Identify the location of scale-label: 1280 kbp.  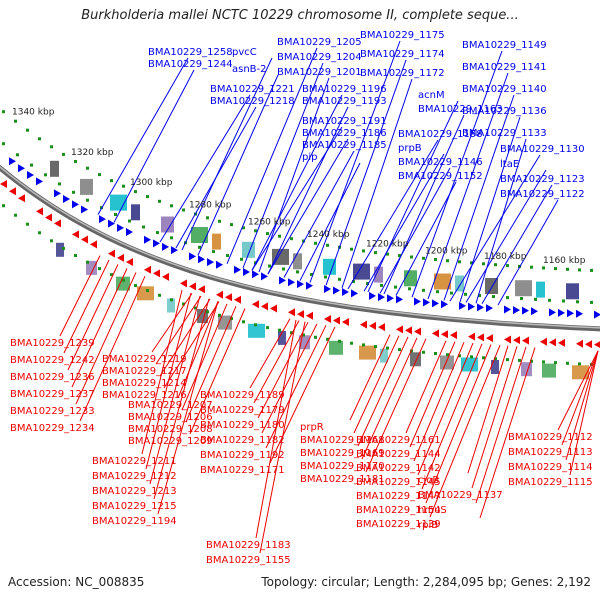
(210, 205).